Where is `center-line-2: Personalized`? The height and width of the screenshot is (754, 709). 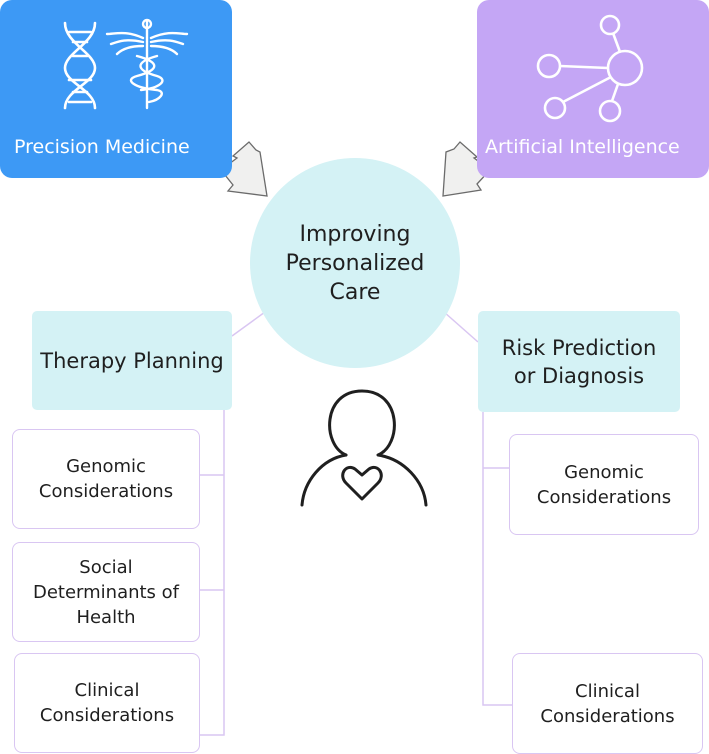 center-line-2: Personalized is located at coordinates (355, 263).